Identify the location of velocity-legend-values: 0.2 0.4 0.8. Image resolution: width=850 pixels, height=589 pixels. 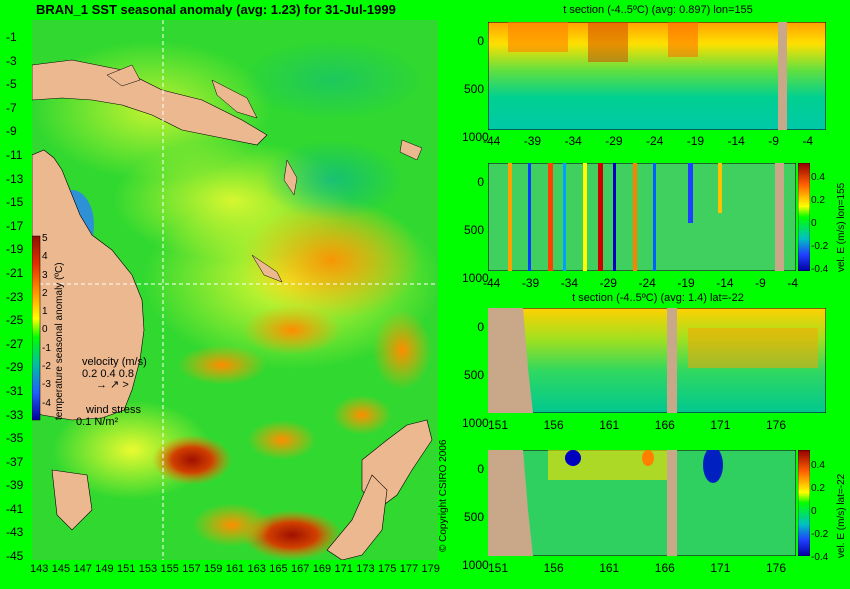
(108, 374).